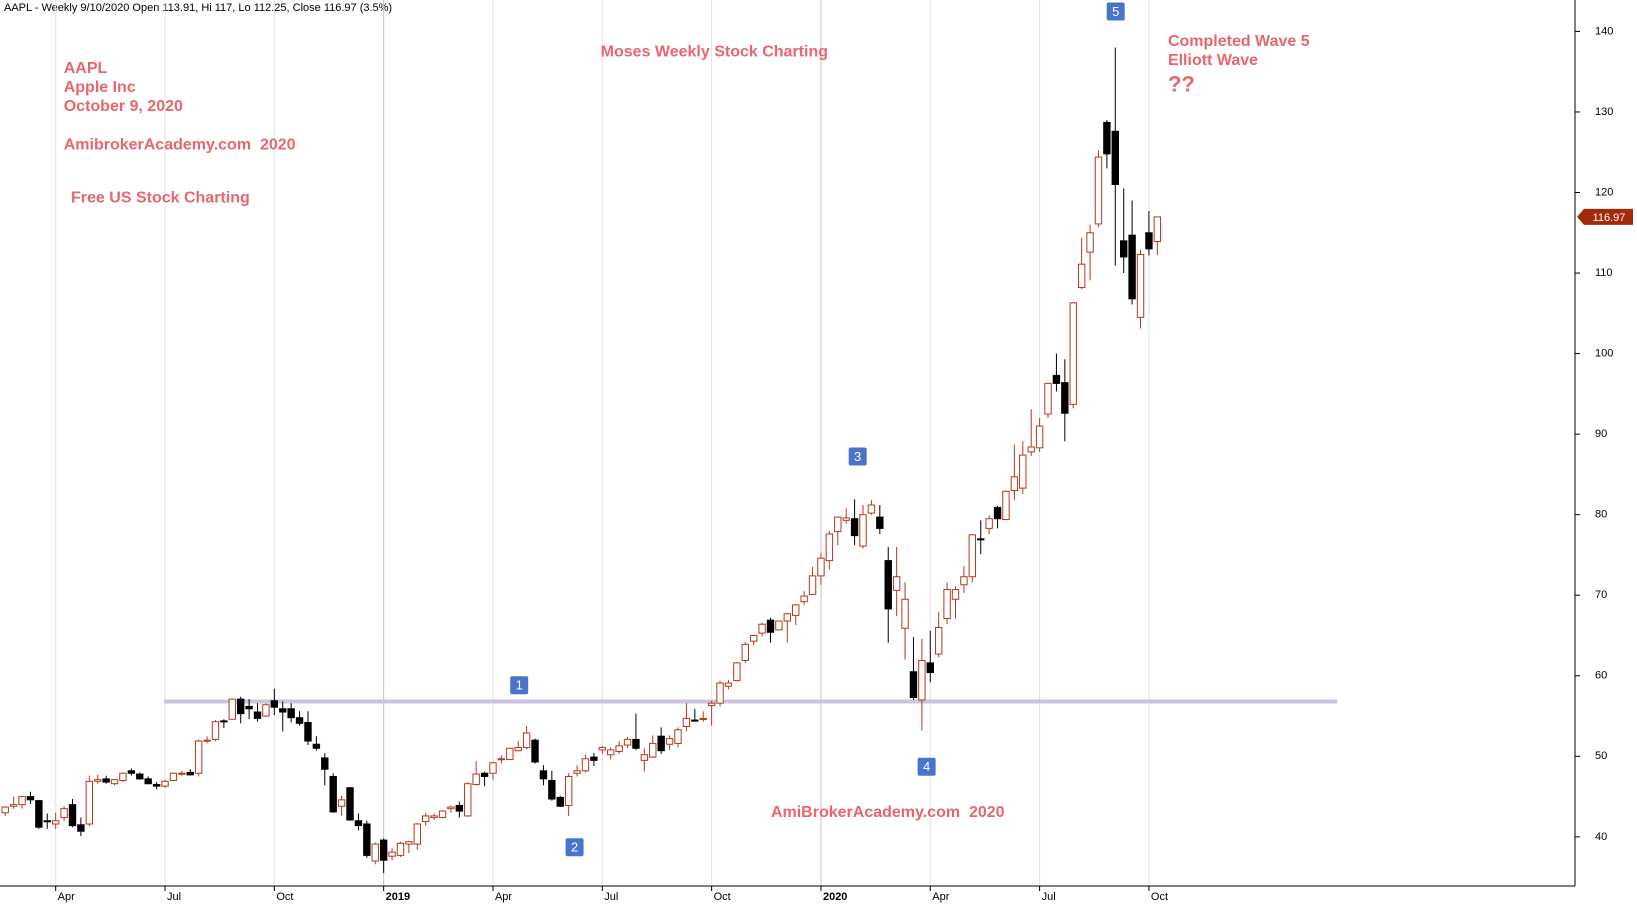  I want to click on annotation: AAPL, so click(86, 68).